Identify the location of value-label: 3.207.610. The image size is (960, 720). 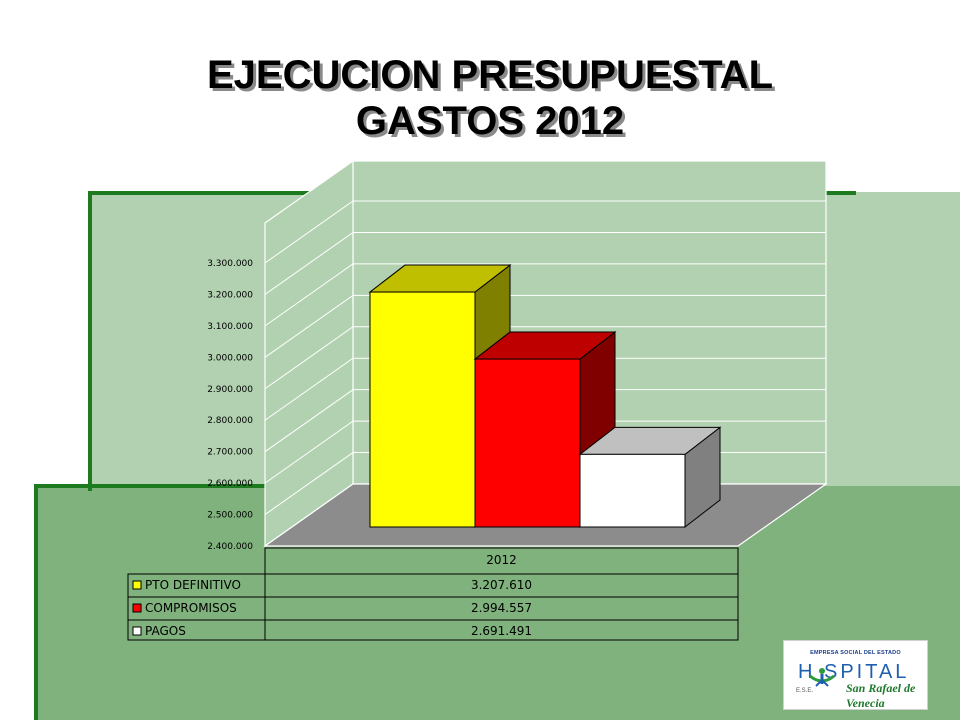
(501, 585).